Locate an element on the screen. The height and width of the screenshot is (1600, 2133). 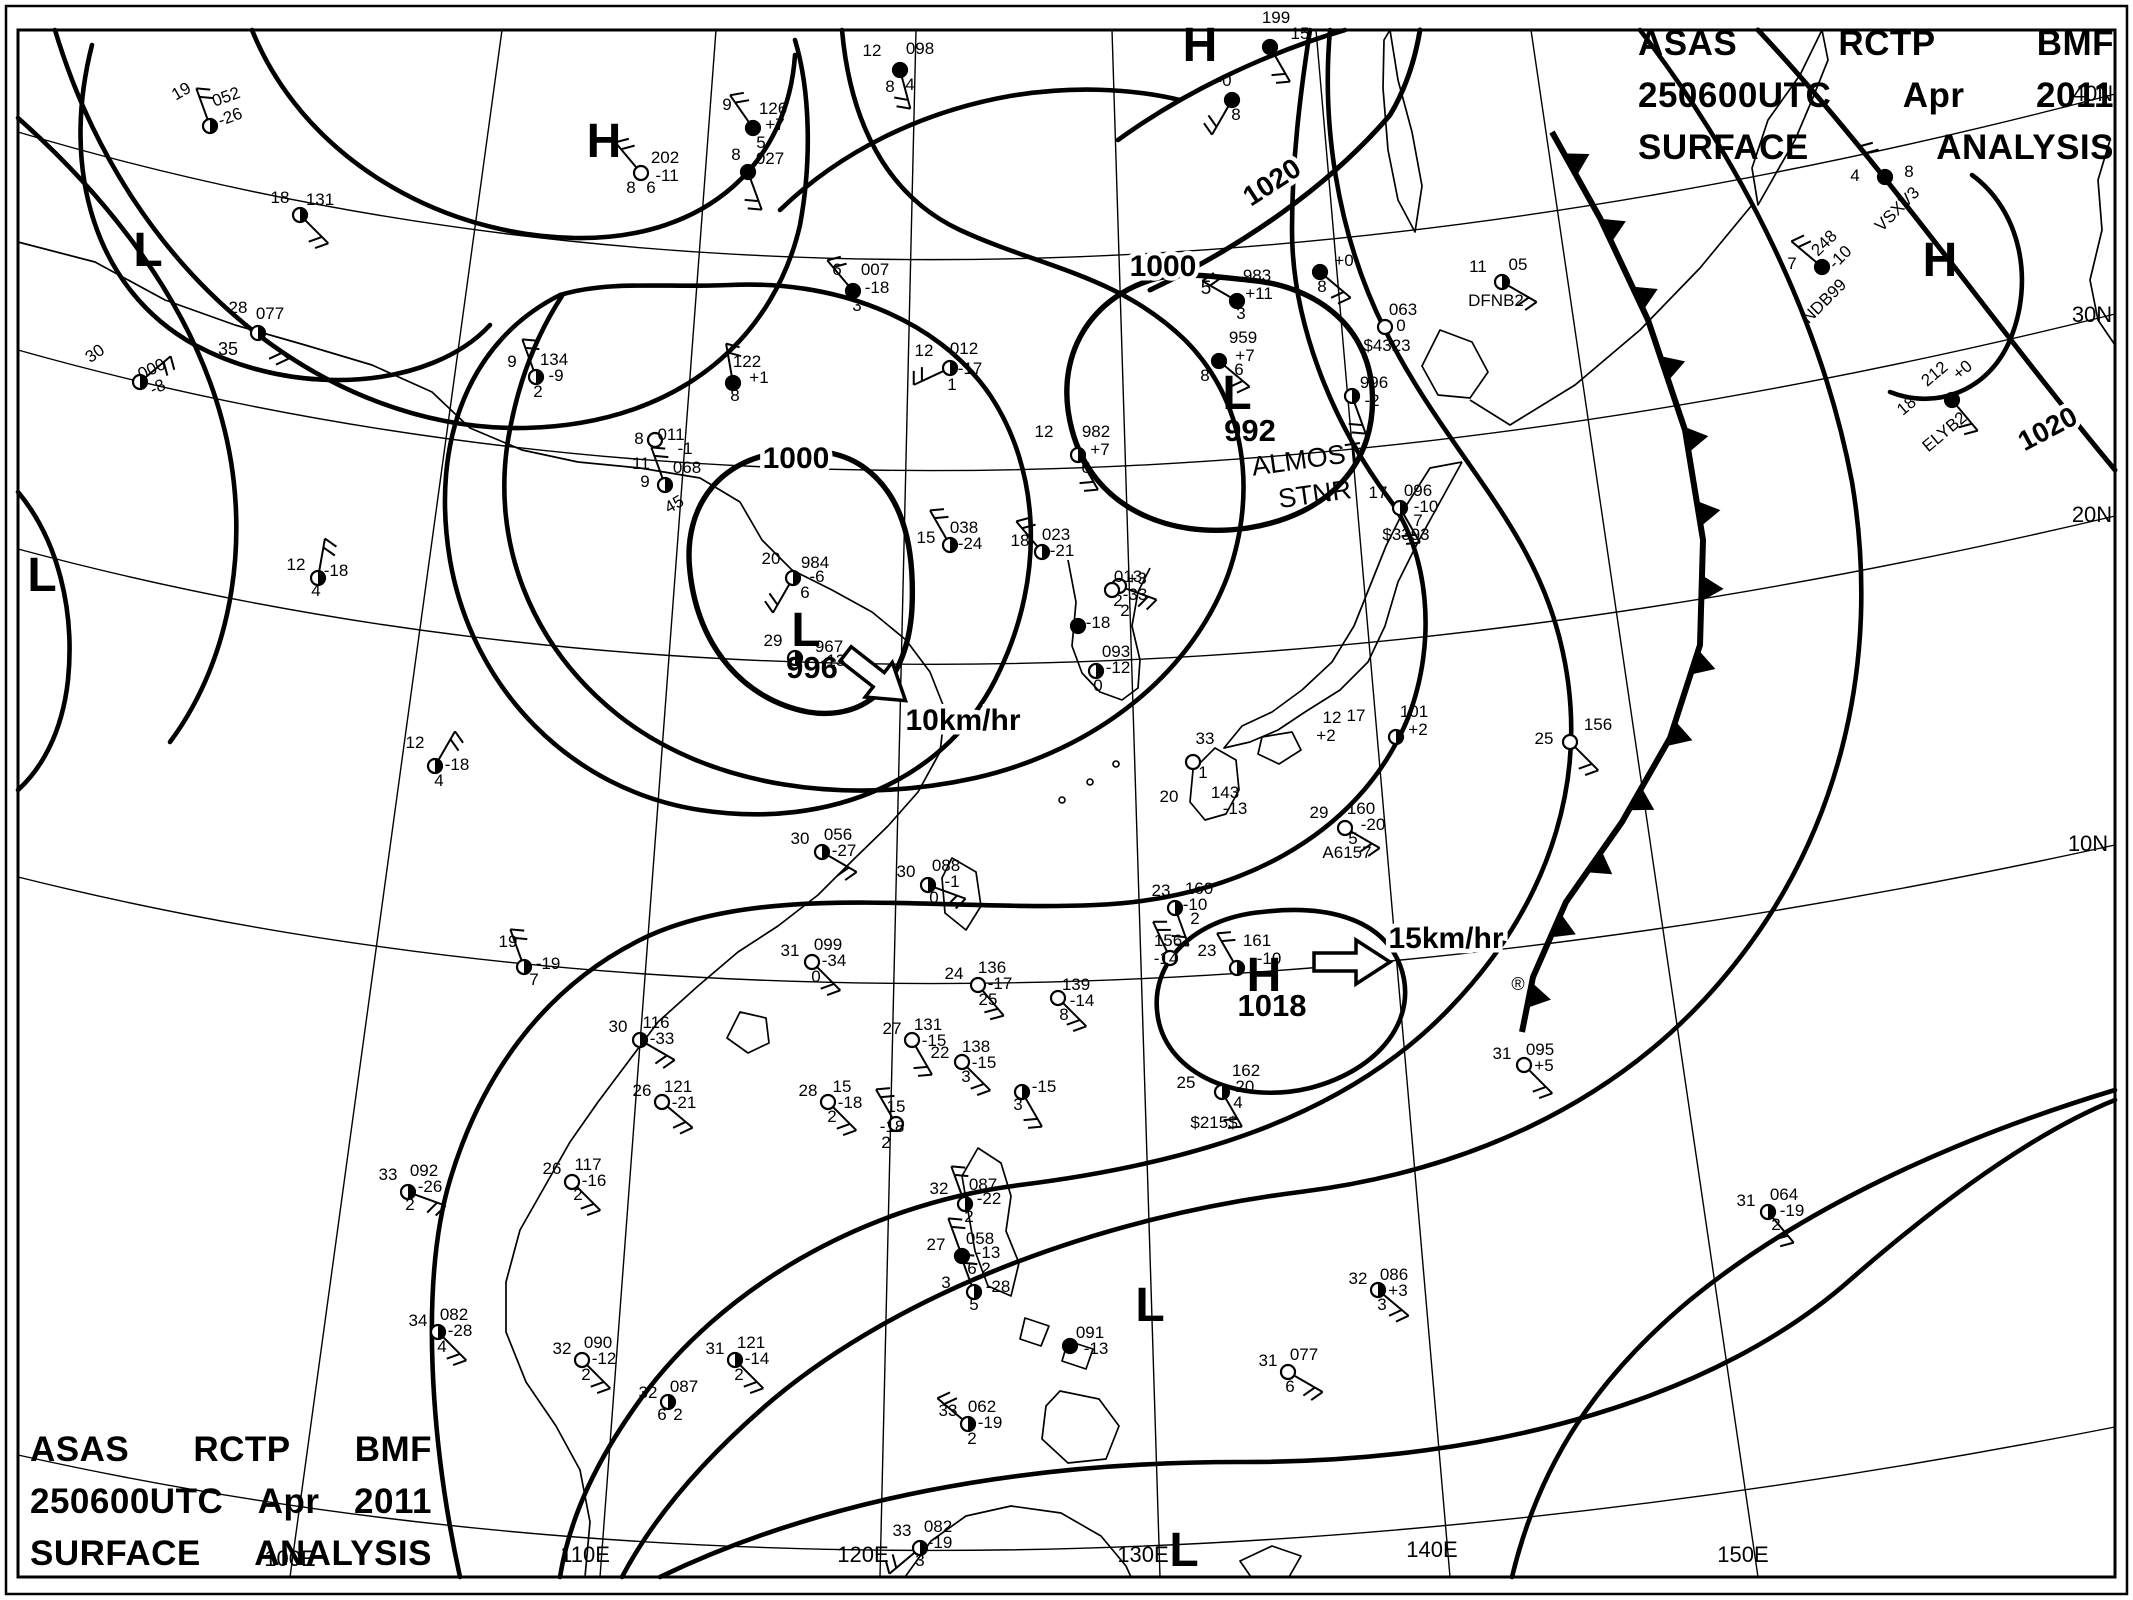
station-plot: 6 007-183 is located at coordinates (857, 285).